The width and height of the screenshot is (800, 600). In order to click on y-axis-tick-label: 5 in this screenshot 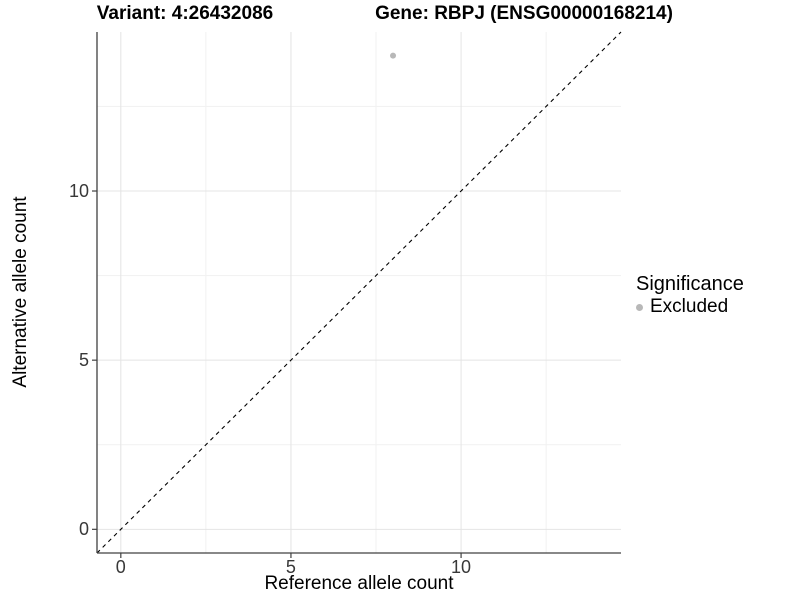, I will do `click(83, 360)`.